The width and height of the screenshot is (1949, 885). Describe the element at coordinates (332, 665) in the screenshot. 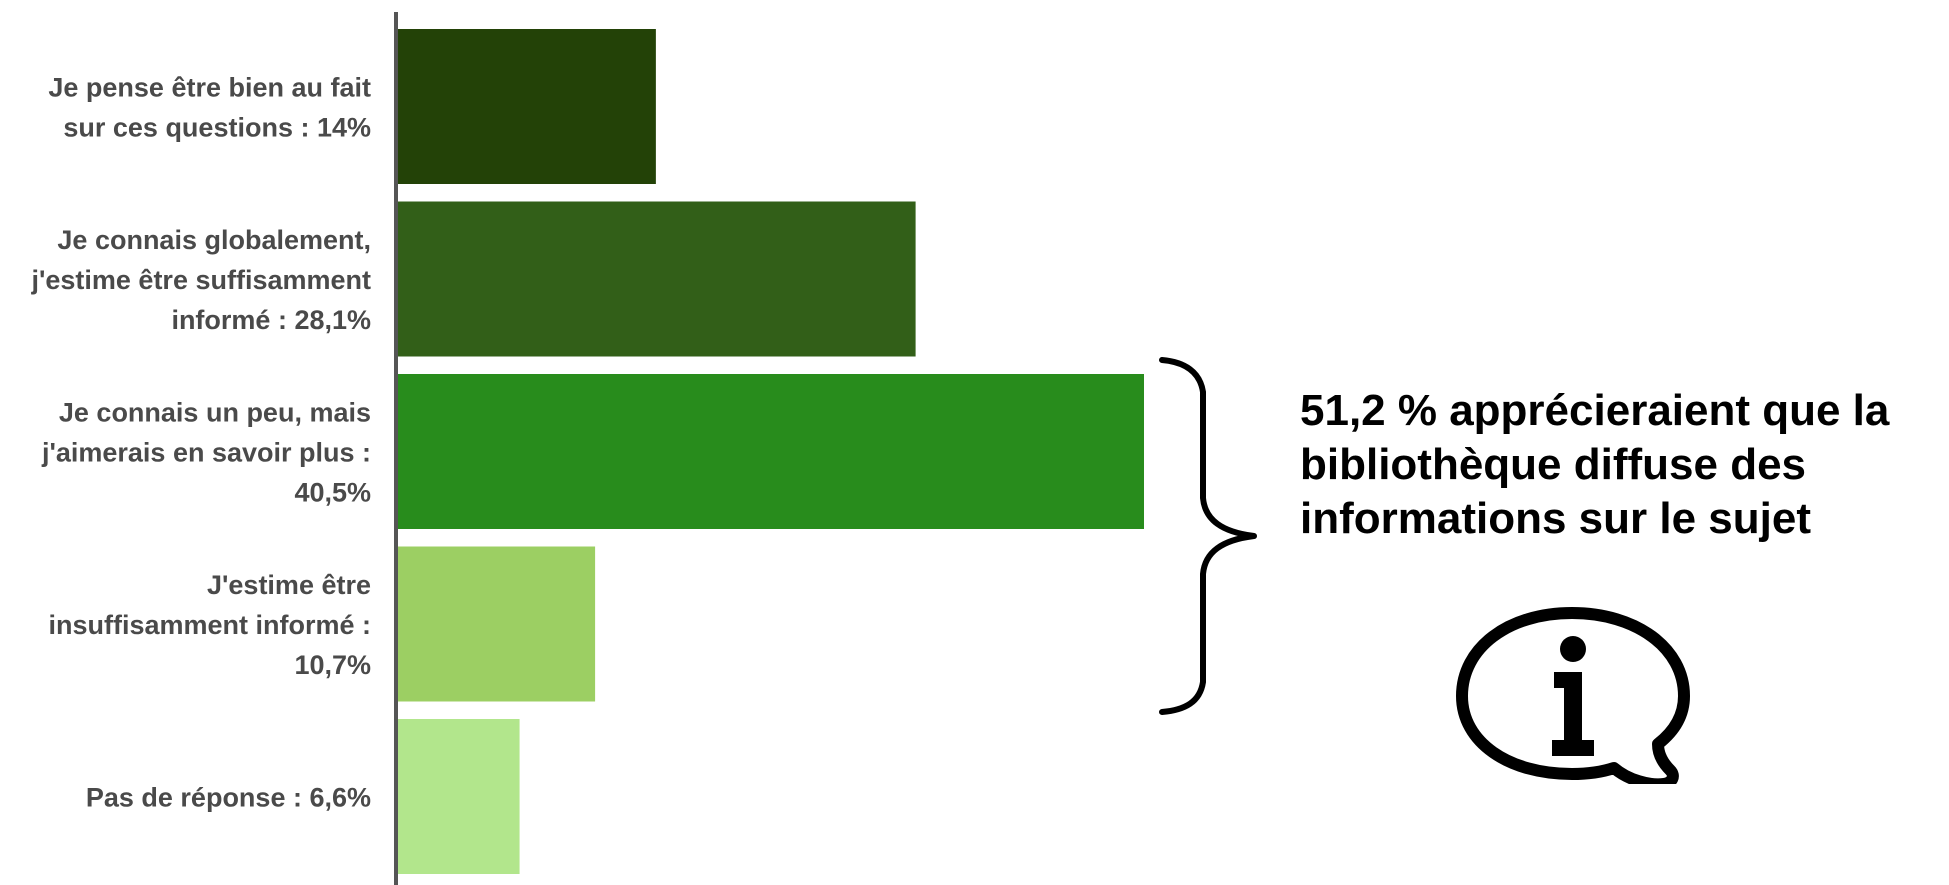

I see `category-label-line: 10,7%` at that location.